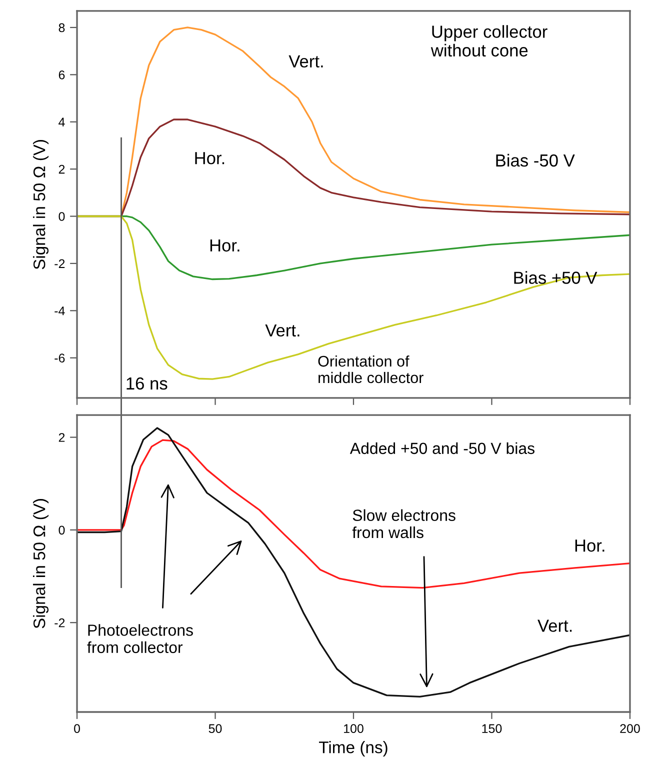  I want to click on annotation: Slow electrons from walls, so click(404, 523).